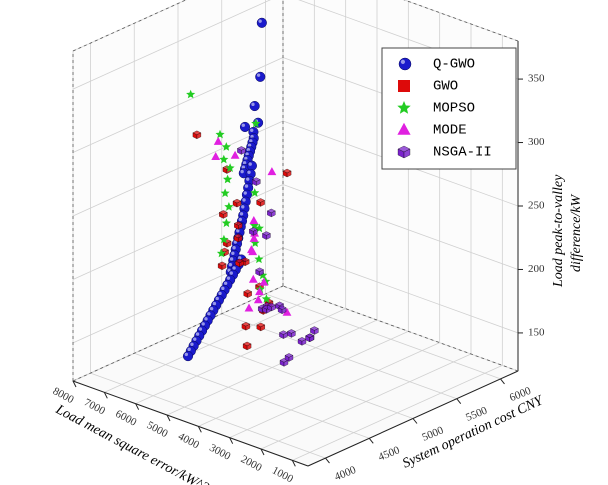 This screenshot has width=608, height=485. What do you see at coordinates (219, 452) in the screenshot?
I see `x-tick-label: 3000` at bounding box center [219, 452].